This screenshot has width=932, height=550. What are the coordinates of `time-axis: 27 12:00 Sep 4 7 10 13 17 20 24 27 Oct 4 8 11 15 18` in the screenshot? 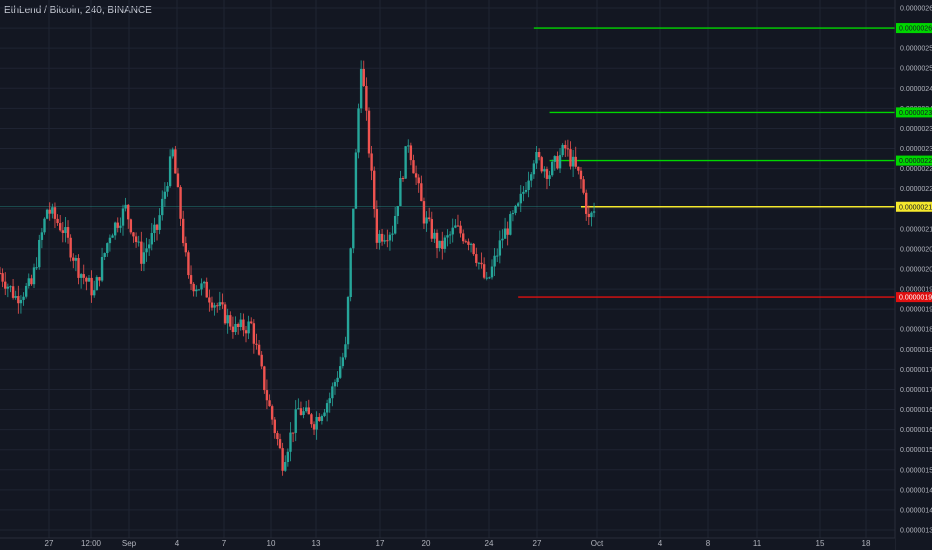 It's located at (447, 543).